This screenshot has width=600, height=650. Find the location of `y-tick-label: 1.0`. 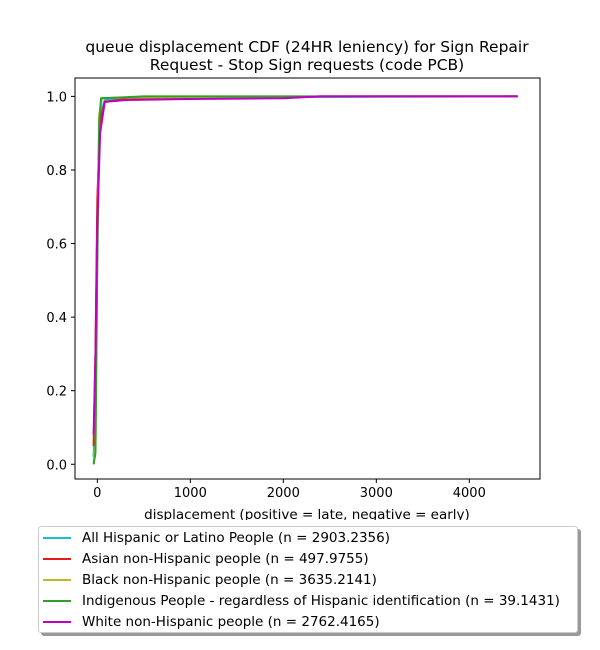

y-tick-label: 1.0 is located at coordinates (56, 97).